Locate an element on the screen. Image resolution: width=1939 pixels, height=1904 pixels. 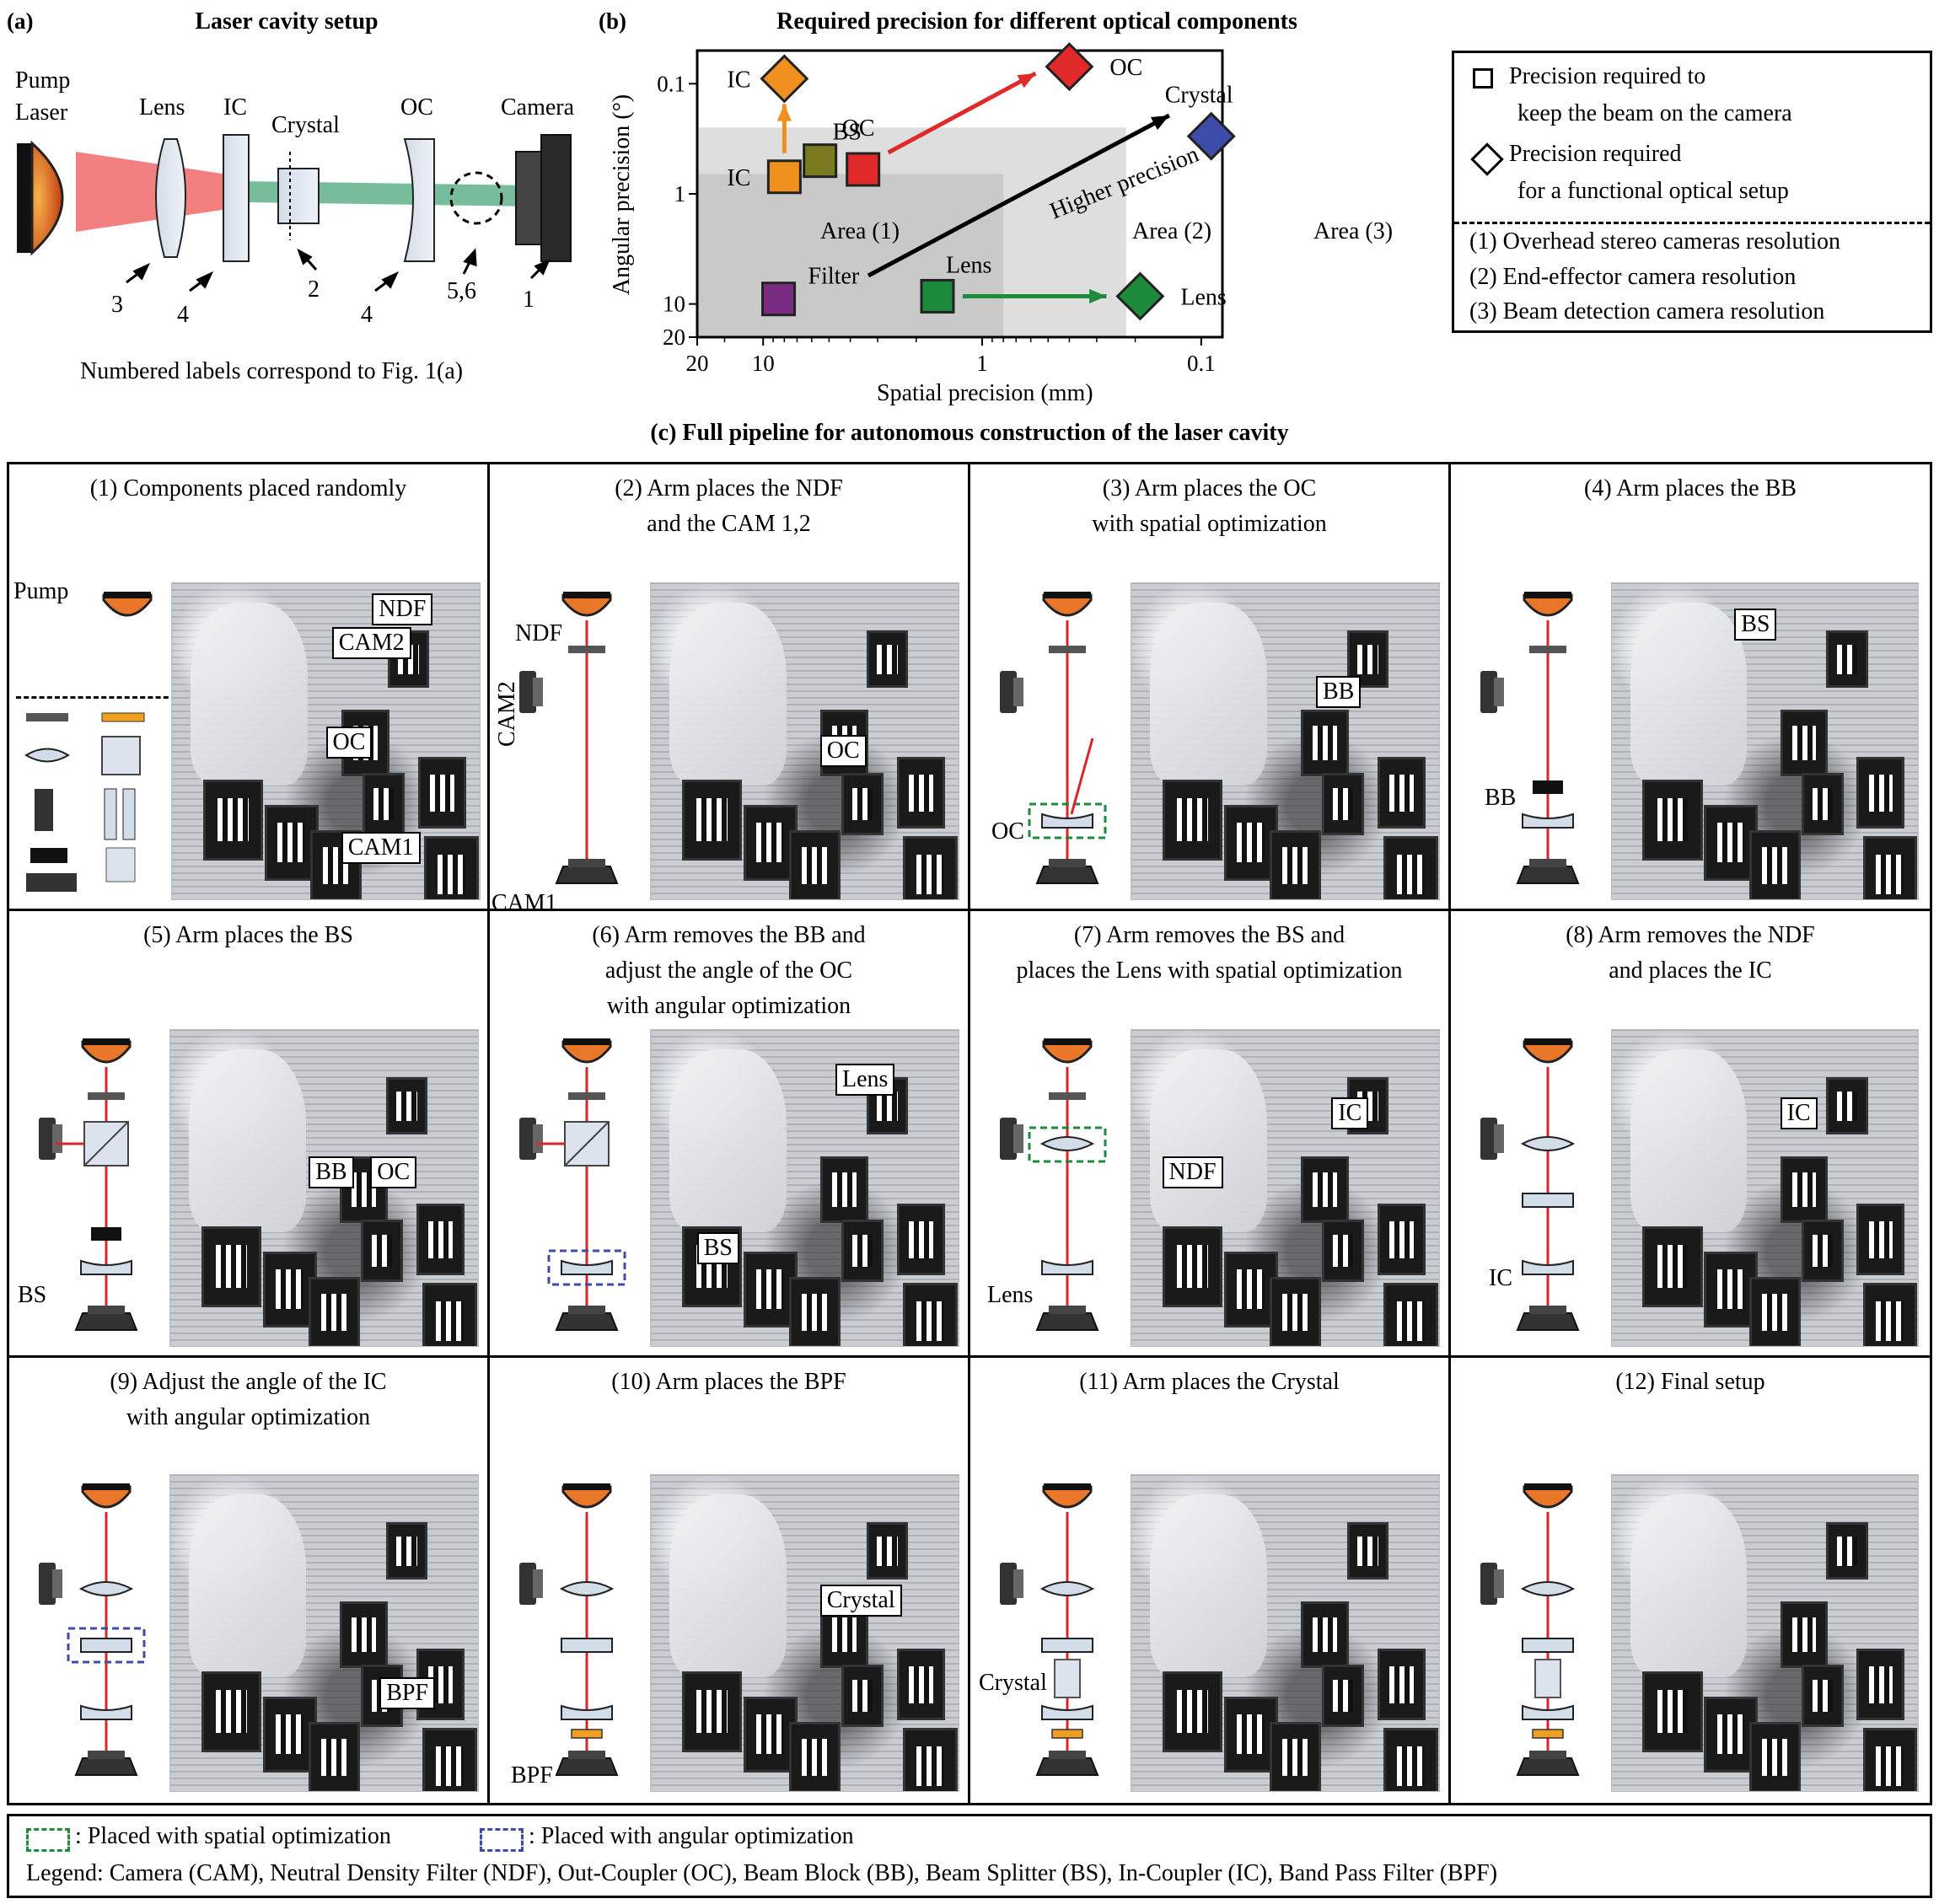
legend-square-2: keep the beam on the camera is located at coordinates (1655, 113).